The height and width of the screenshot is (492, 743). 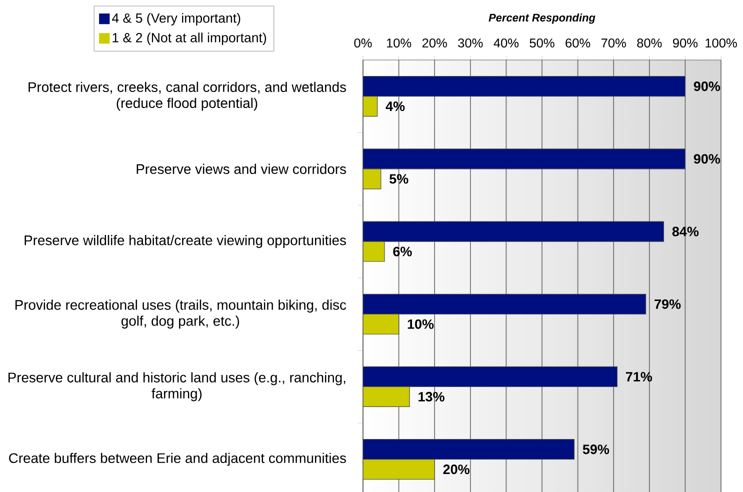 What do you see at coordinates (649, 43) in the screenshot?
I see `x-tick-label: 80%` at bounding box center [649, 43].